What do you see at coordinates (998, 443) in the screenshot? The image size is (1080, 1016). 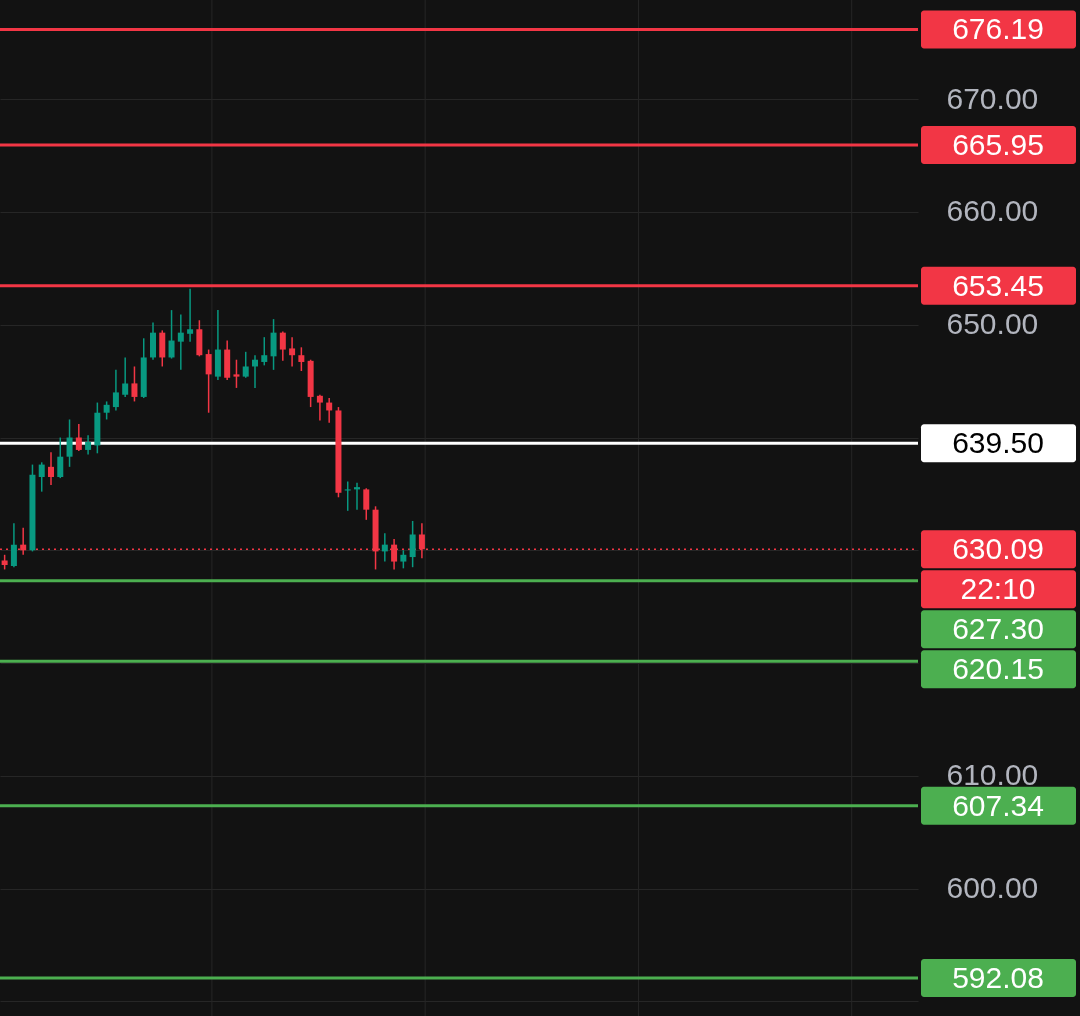 I see `ref-line-label: 639.50` at bounding box center [998, 443].